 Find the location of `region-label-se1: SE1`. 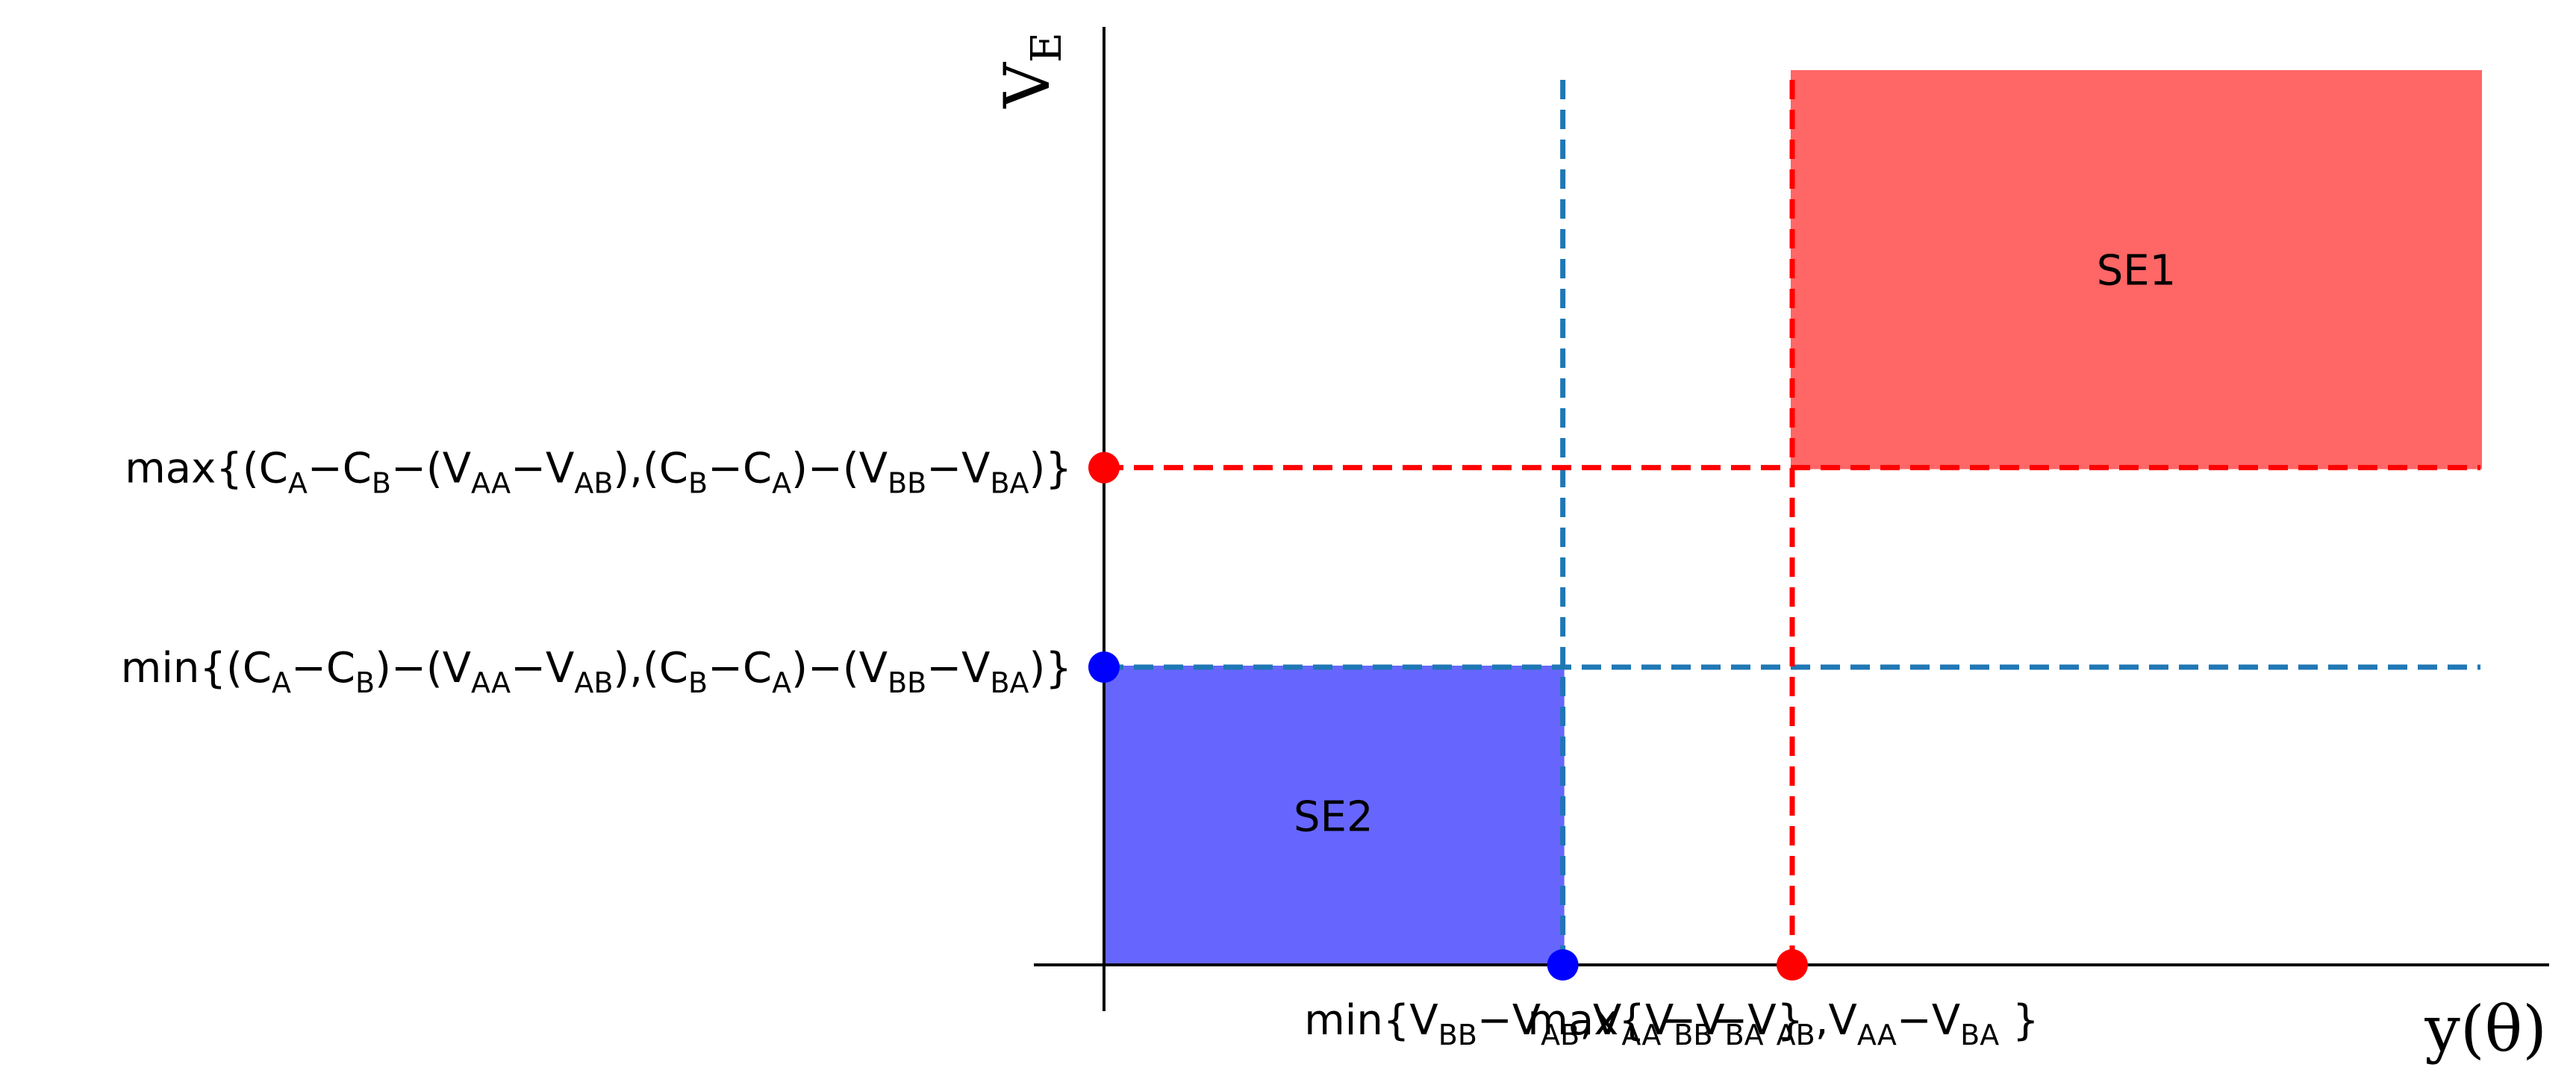

region-label-se1: SE1 is located at coordinates (2137, 270).